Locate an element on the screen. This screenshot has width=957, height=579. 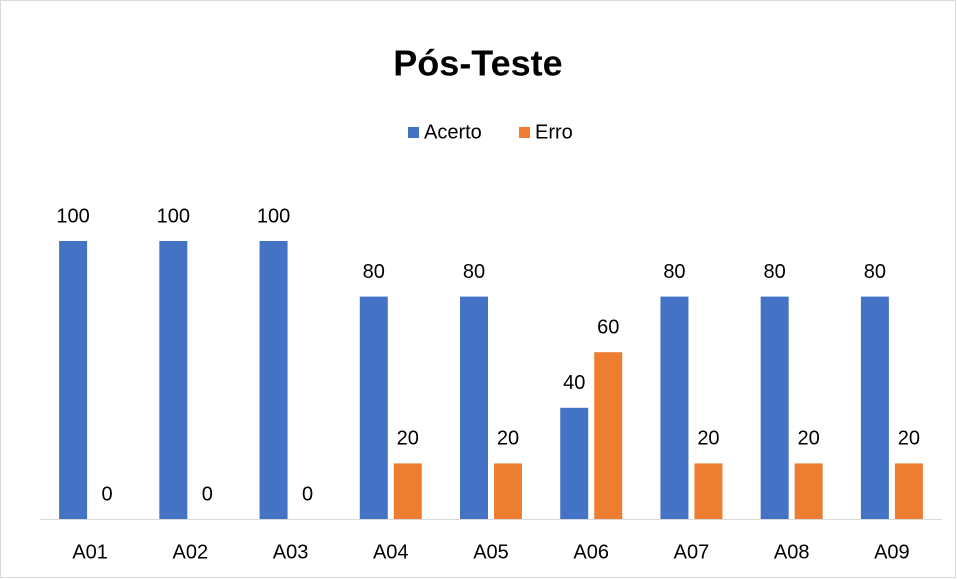
x-tick-label: A01 is located at coordinates (90, 552).